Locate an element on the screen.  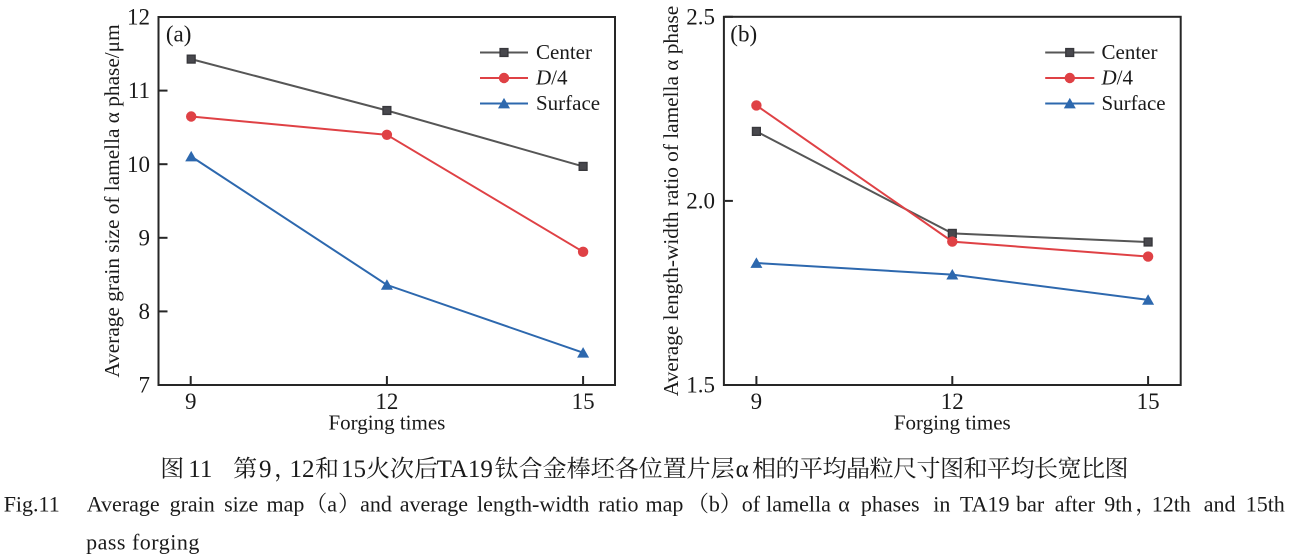
svg-text: lamella is located at coordinates (798, 503).